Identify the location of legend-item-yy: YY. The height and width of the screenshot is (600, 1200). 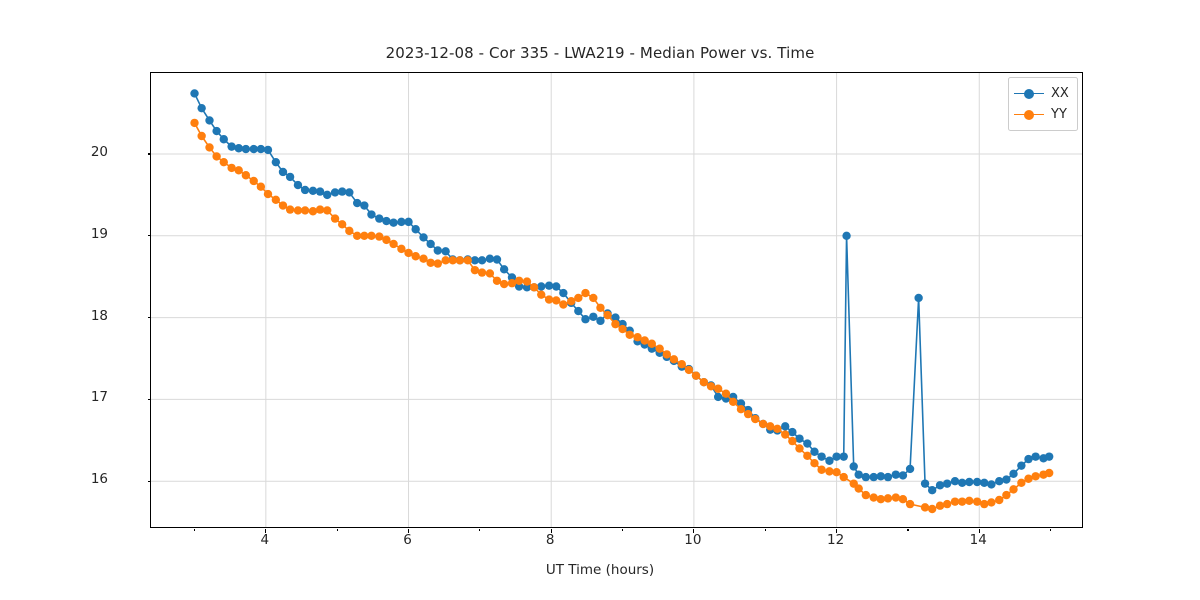
(1042, 114).